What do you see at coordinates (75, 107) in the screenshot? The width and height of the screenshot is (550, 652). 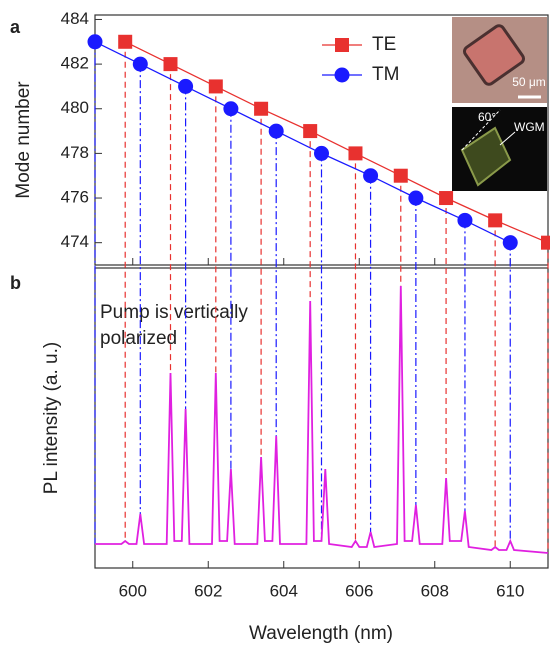 I see `y-tick-label: 480` at bounding box center [75, 107].